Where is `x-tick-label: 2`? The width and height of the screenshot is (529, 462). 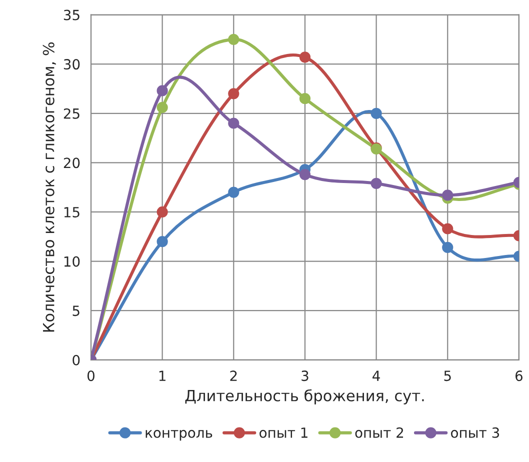 x-tick-label: 2 is located at coordinates (233, 375).